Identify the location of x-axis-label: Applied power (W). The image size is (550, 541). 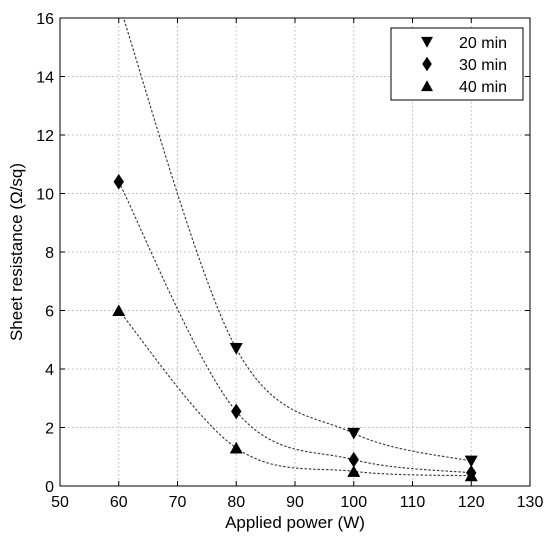
(295, 522).